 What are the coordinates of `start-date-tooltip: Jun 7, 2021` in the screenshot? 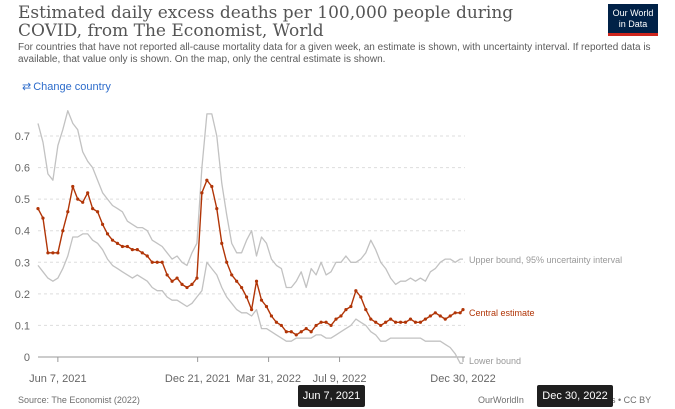 It's located at (331, 396).